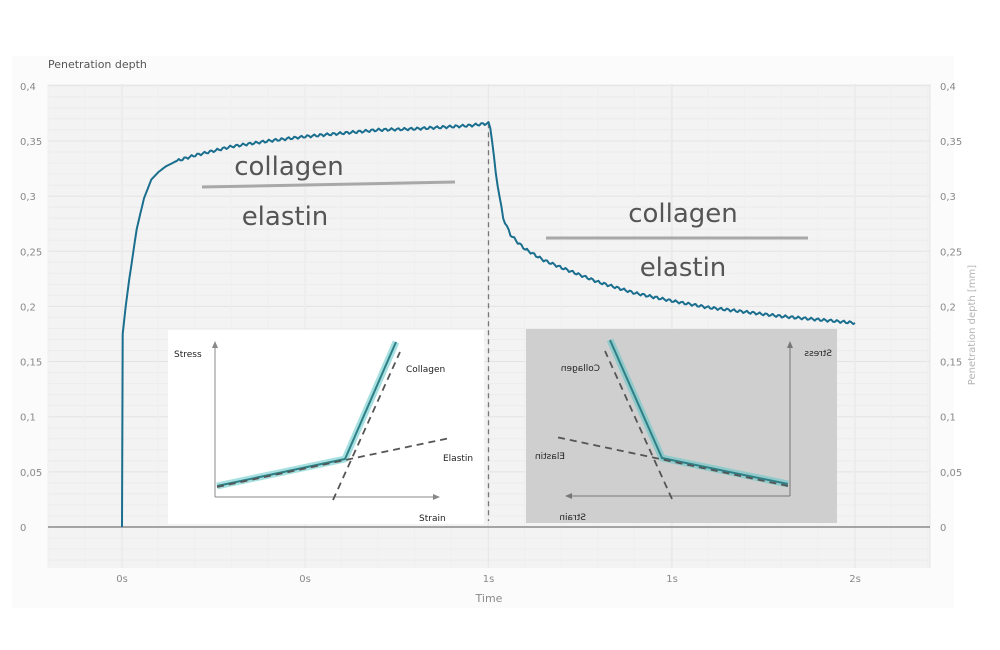  Describe the element at coordinates (436, 497) in the screenshot. I see `inset-left-x-arrow` at that location.